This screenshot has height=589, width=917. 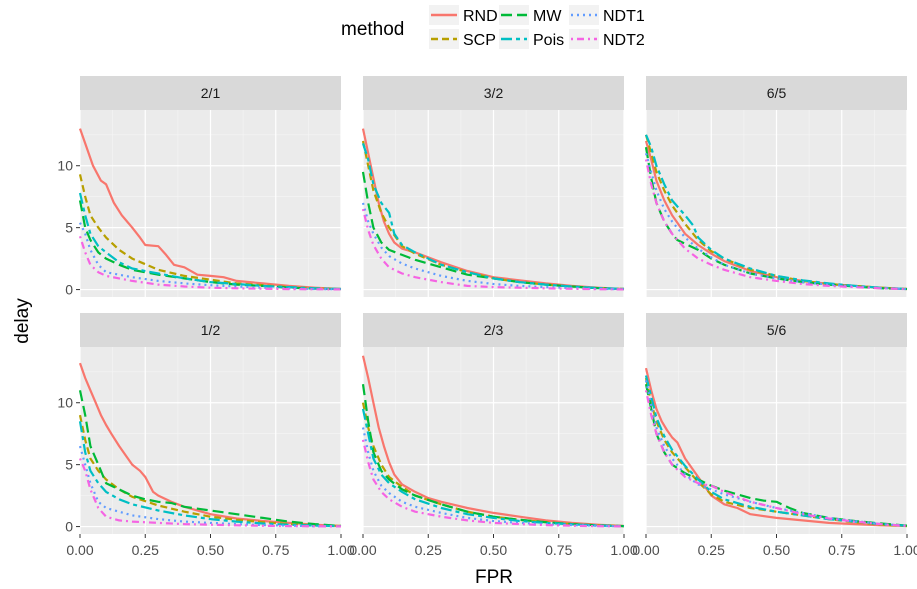 What do you see at coordinates (372, 29) in the screenshot?
I see `legend-title: method` at bounding box center [372, 29].